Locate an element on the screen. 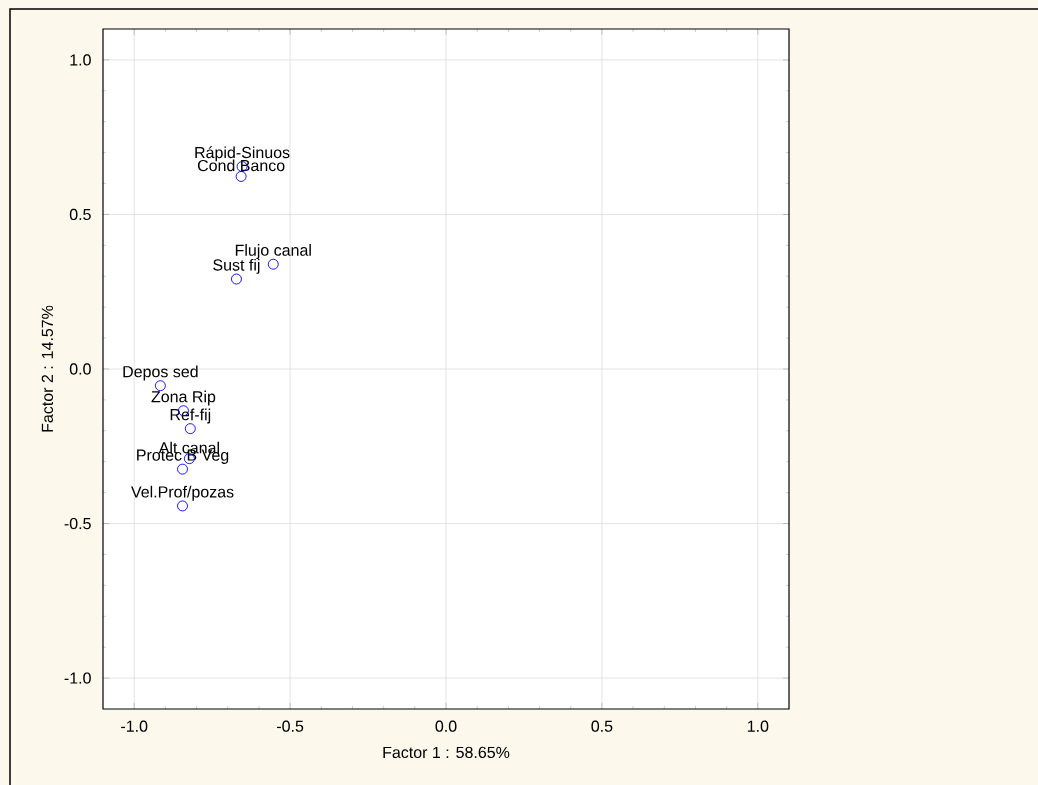  y-tick-label: 0.0 is located at coordinates (80, 369).